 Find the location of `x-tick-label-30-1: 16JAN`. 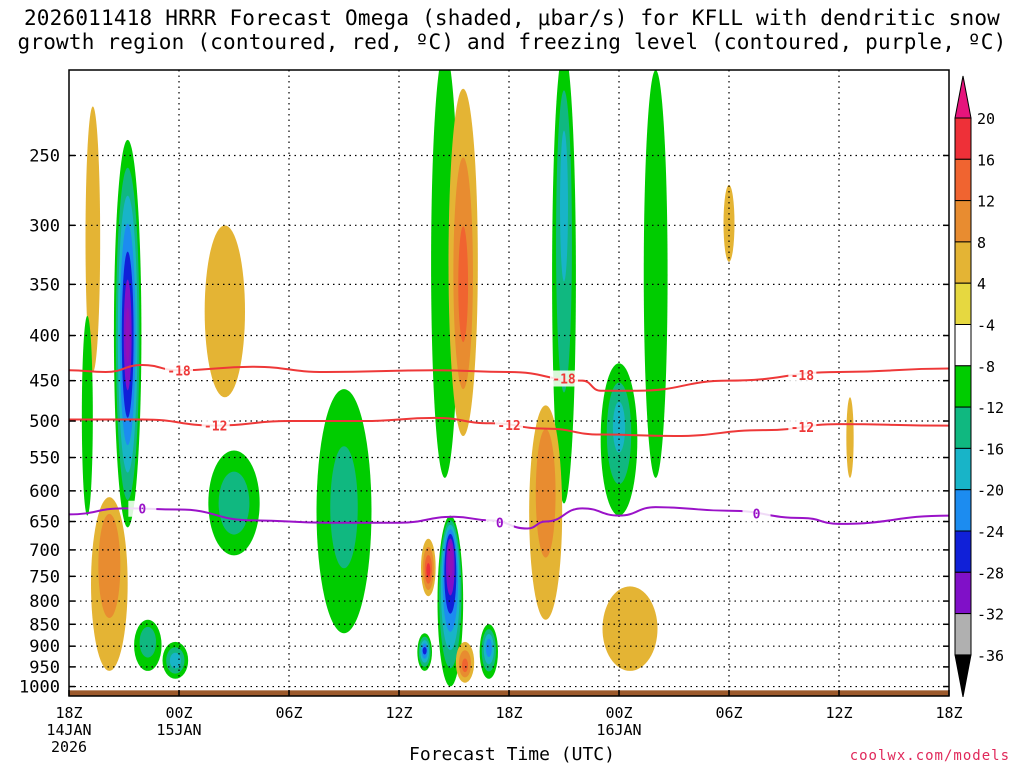

x-tick-label-30-1: 16JAN is located at coordinates (618, 730).